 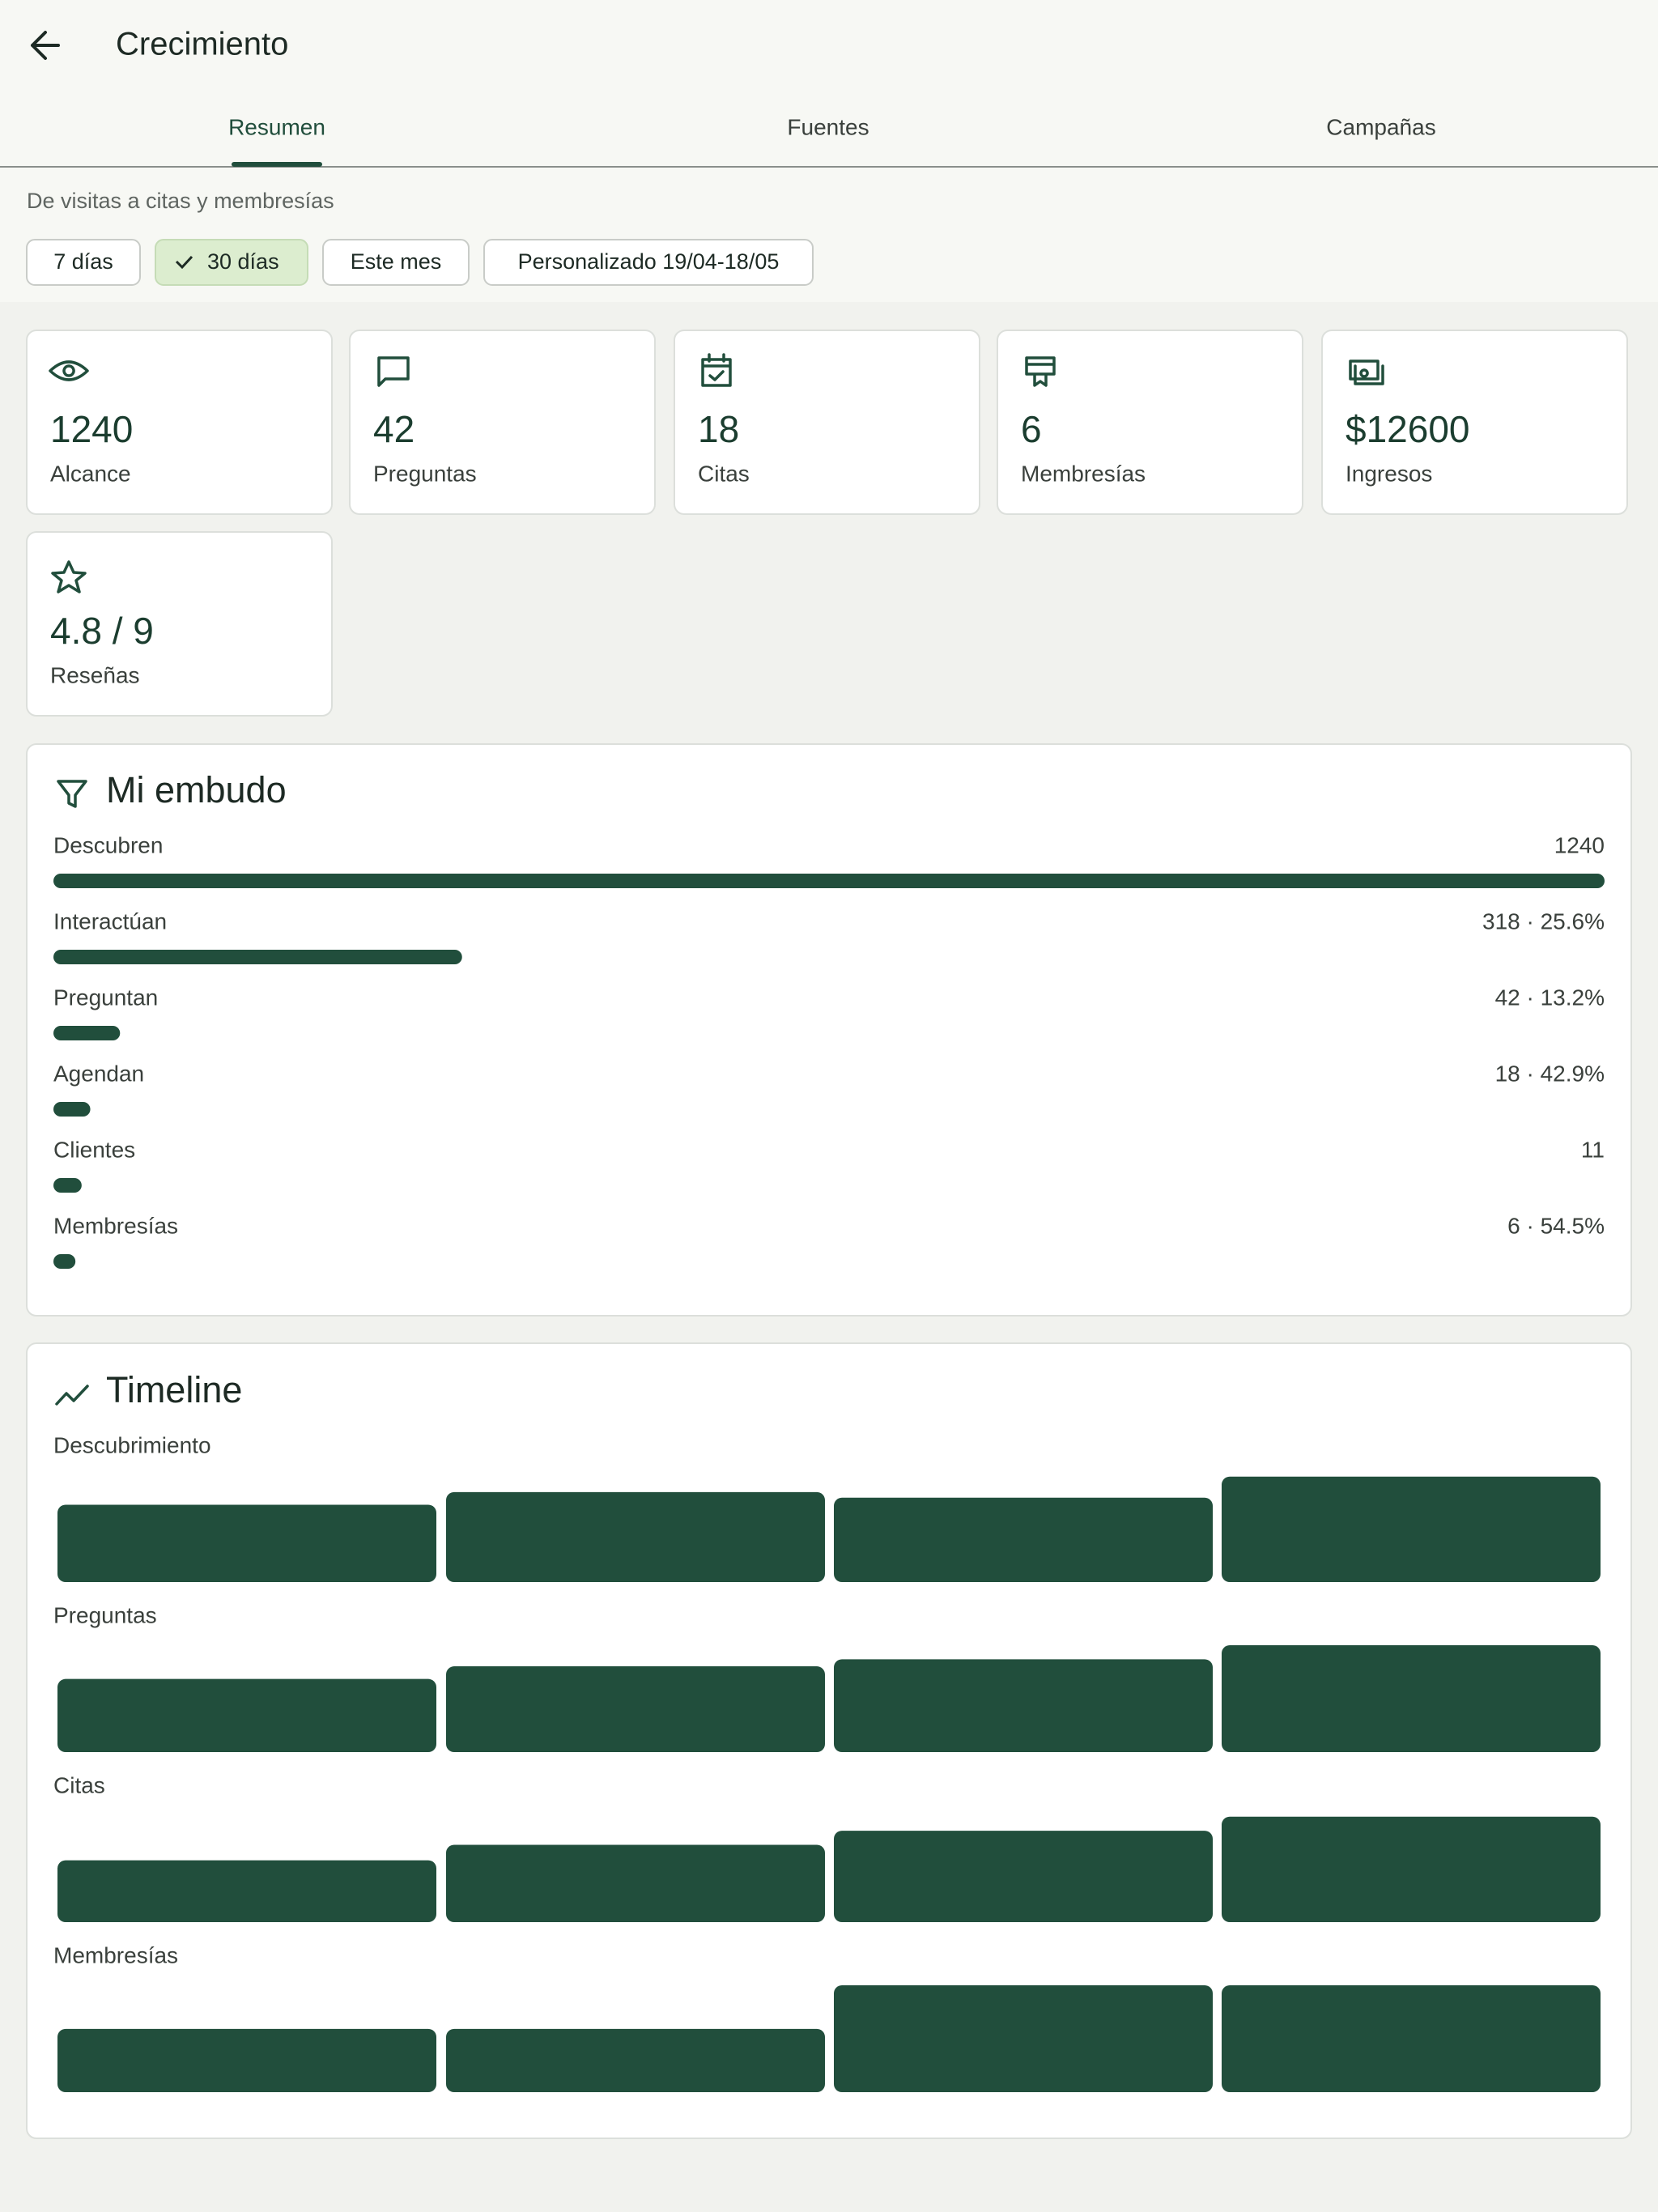 What do you see at coordinates (69, 577) in the screenshot?
I see `star-icon` at bounding box center [69, 577].